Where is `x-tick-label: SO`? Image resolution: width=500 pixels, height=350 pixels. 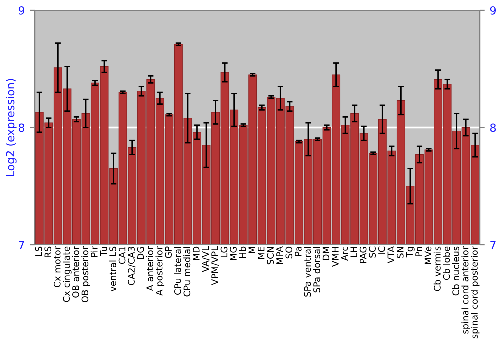
x-tick-label: SO is located at coordinates (289, 252).